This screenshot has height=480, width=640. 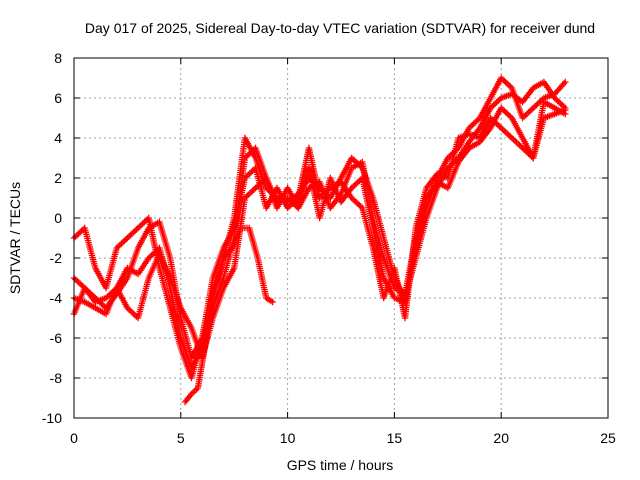 I want to click on y-tick-label: 6, so click(x=58, y=98).